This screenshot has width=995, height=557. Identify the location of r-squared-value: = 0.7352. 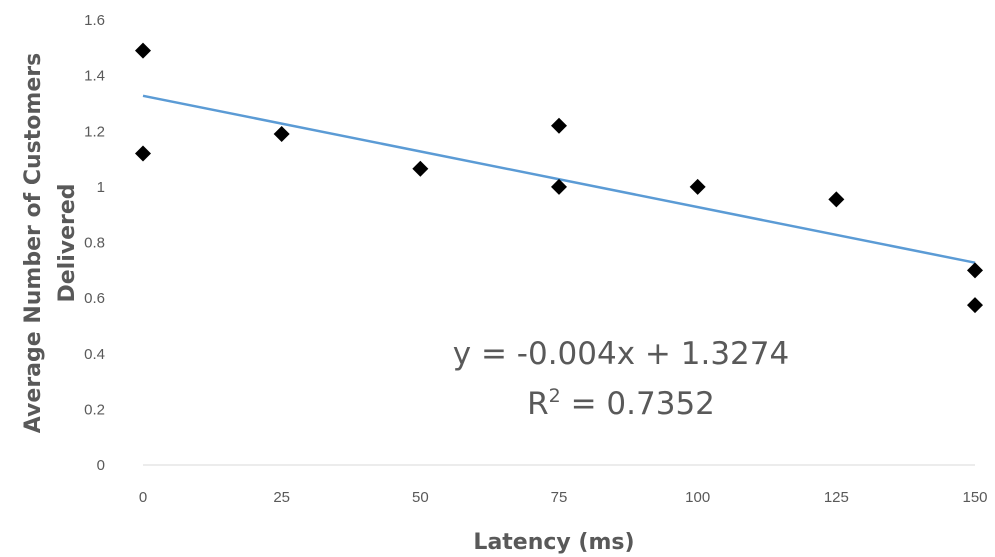
(638, 404).